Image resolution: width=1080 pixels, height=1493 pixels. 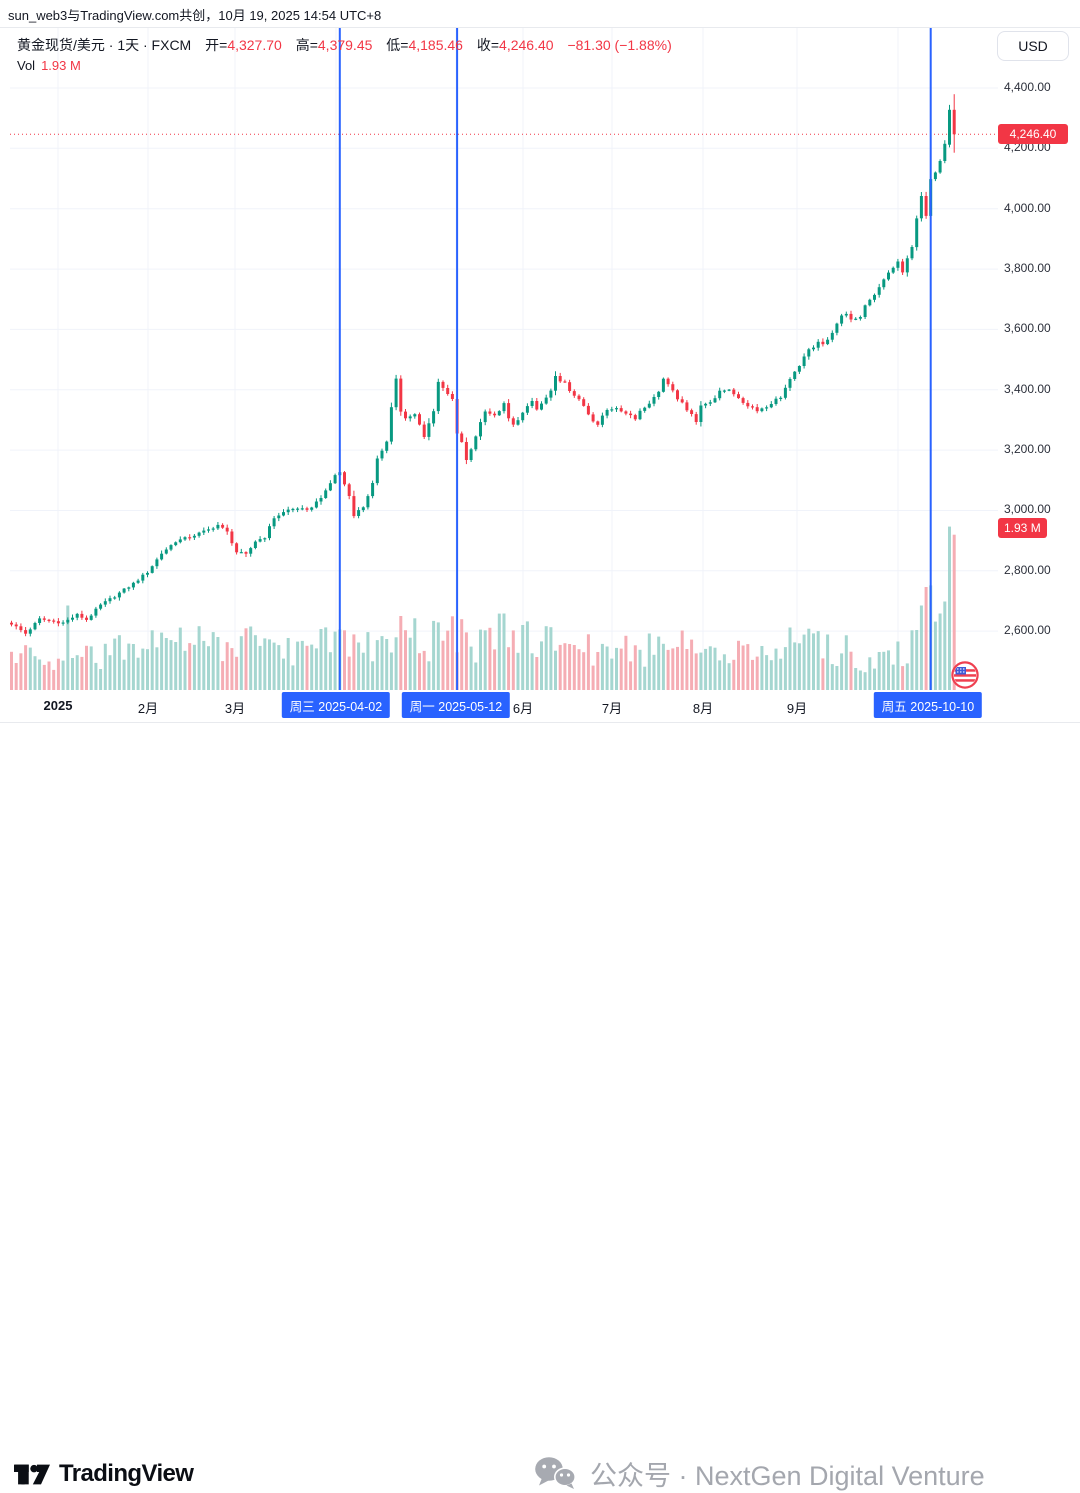 I want to click on price-tick-label: 4,000.00, so click(x=1027, y=207).